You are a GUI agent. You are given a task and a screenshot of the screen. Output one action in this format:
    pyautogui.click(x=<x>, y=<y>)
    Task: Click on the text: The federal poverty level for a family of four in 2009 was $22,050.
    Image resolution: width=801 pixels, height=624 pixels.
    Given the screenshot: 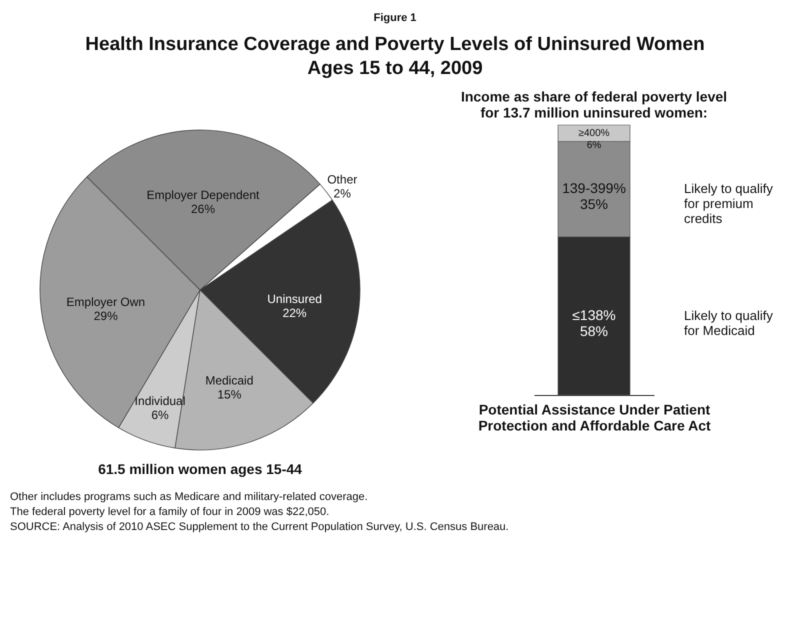 What is the action you would take?
    pyautogui.click(x=170, y=512)
    